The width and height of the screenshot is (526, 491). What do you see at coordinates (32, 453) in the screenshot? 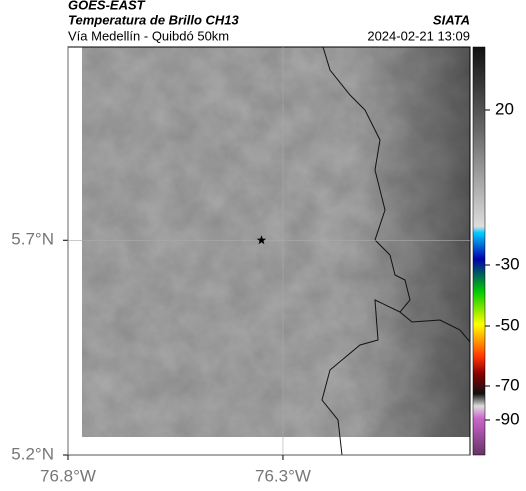
I see `lat-label: 5.2°N` at bounding box center [32, 453].